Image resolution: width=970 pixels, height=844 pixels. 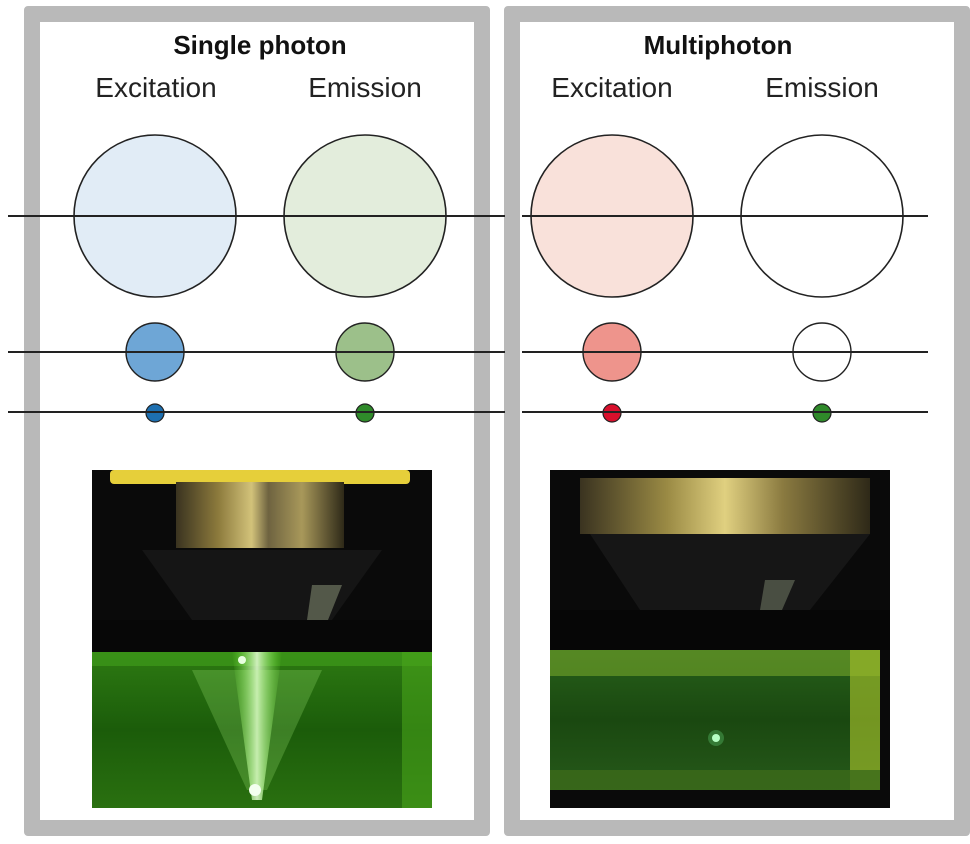 What do you see at coordinates (822, 87) in the screenshot?
I see `multi-emission-label: Emission` at bounding box center [822, 87].